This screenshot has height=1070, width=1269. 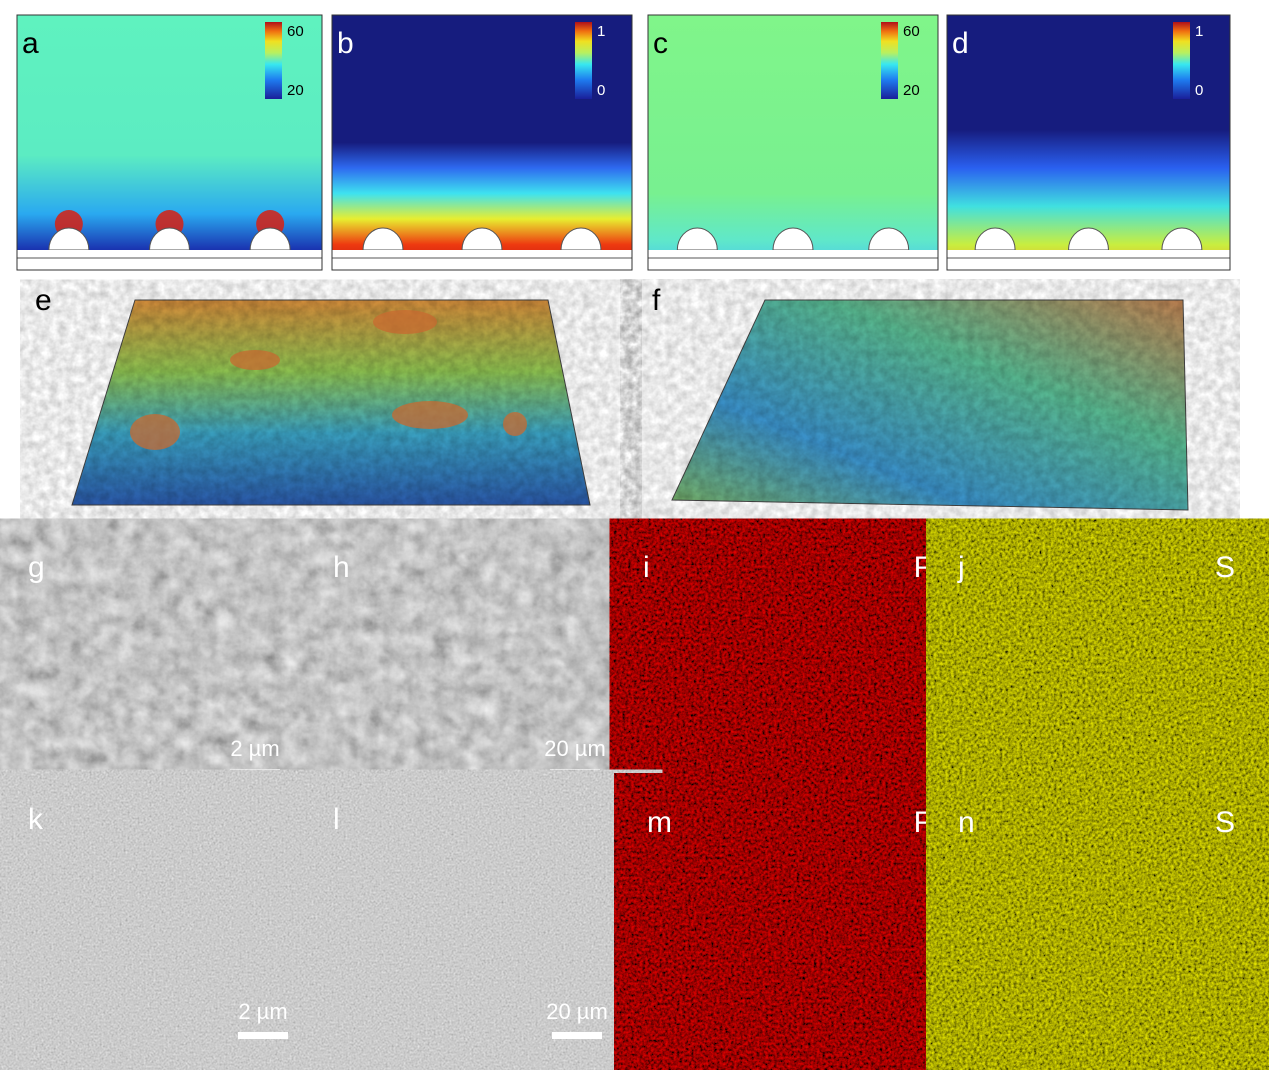 What do you see at coordinates (646, 567) in the screenshot?
I see `panel-label: i` at bounding box center [646, 567].